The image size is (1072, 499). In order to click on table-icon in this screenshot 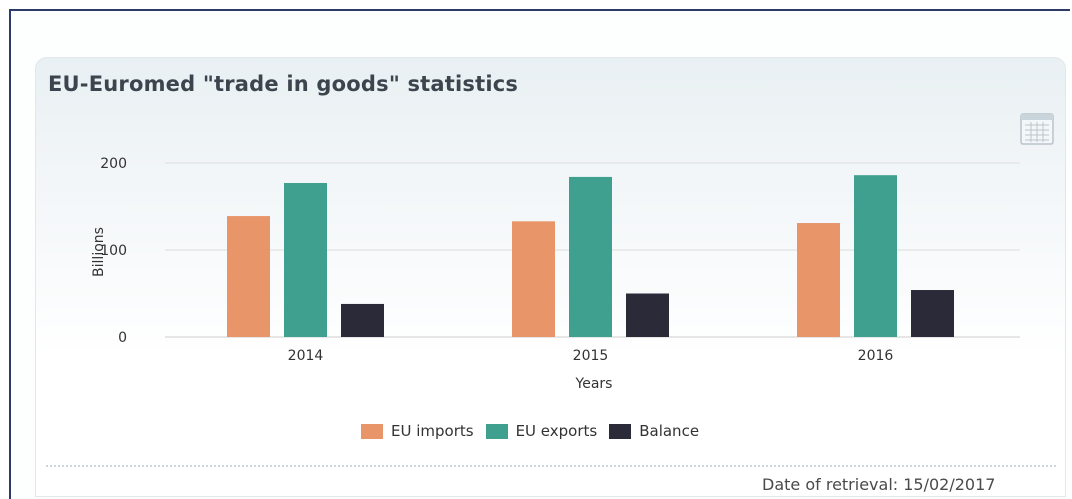, I will do `click(1037, 129)`.